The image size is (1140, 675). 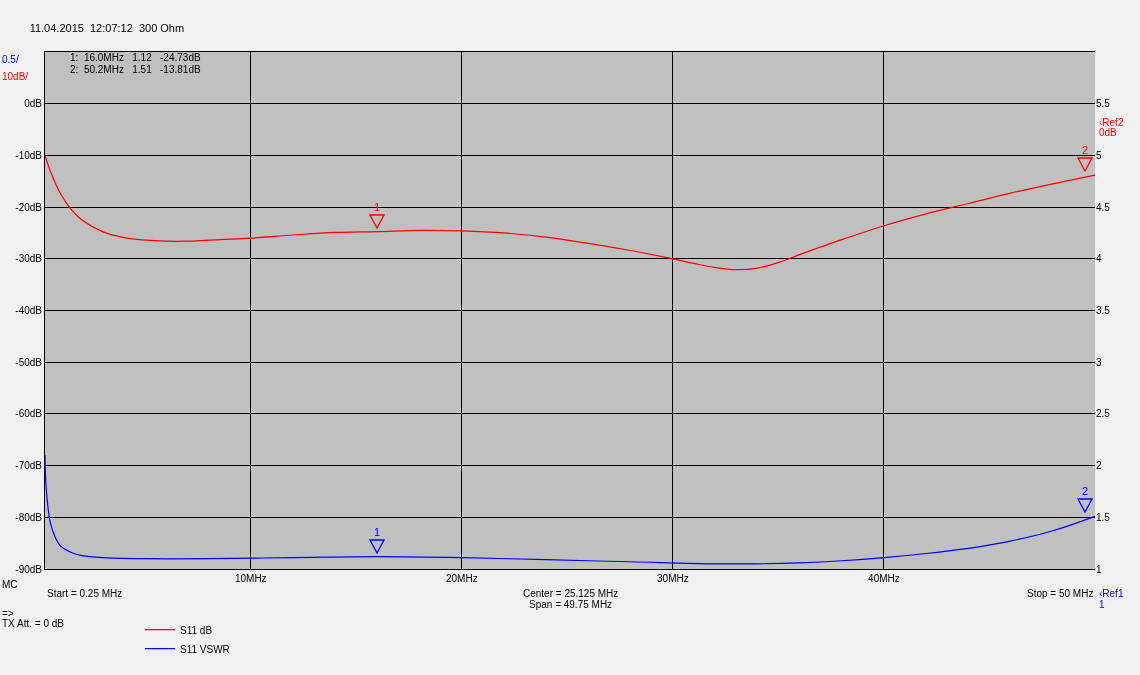 I want to click on y-tick-label: -60dB, so click(x=29, y=414).